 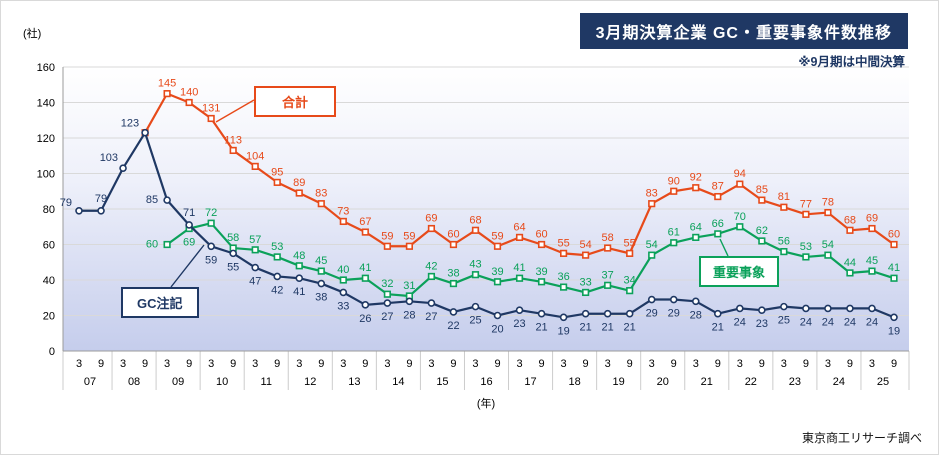 I want to click on svg-text: 71, so click(x=189, y=213).